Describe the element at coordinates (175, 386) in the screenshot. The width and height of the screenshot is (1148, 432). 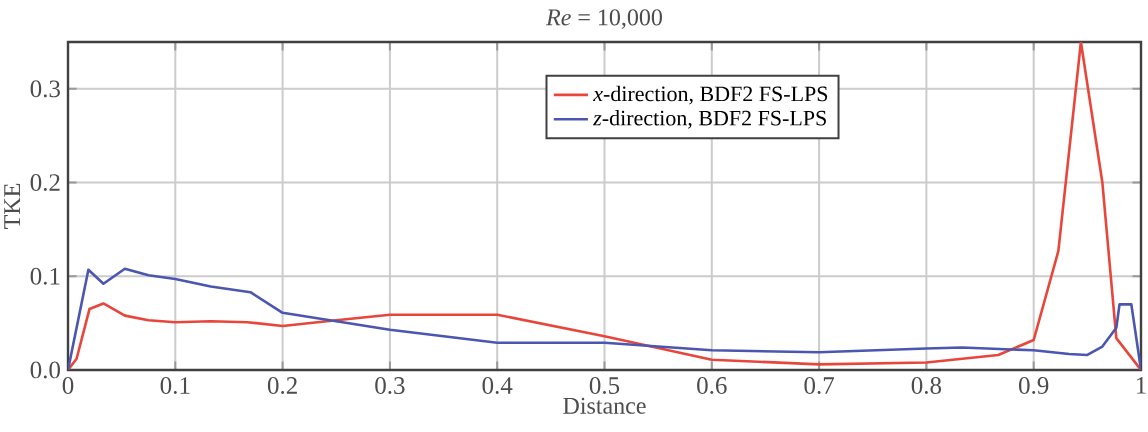
I see `x-tick-label: 0.1` at that location.